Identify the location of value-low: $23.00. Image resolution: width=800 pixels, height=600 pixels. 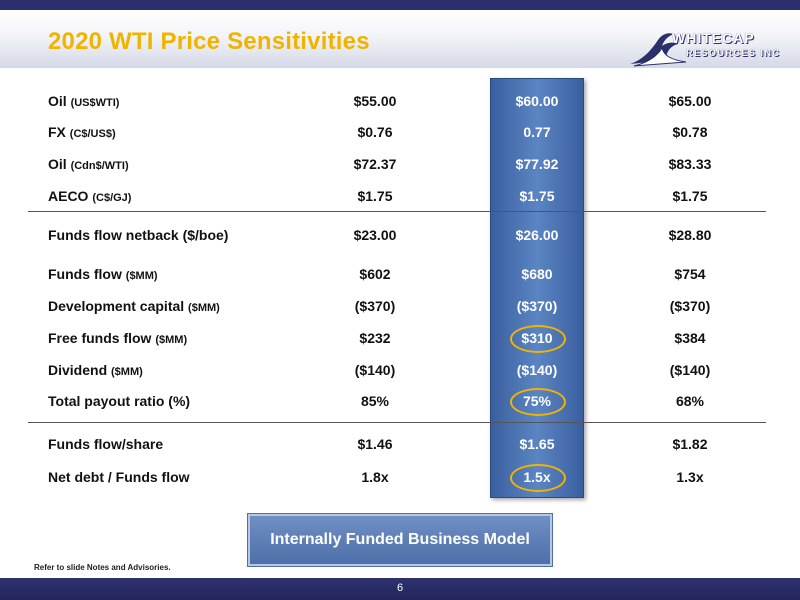
(375, 235).